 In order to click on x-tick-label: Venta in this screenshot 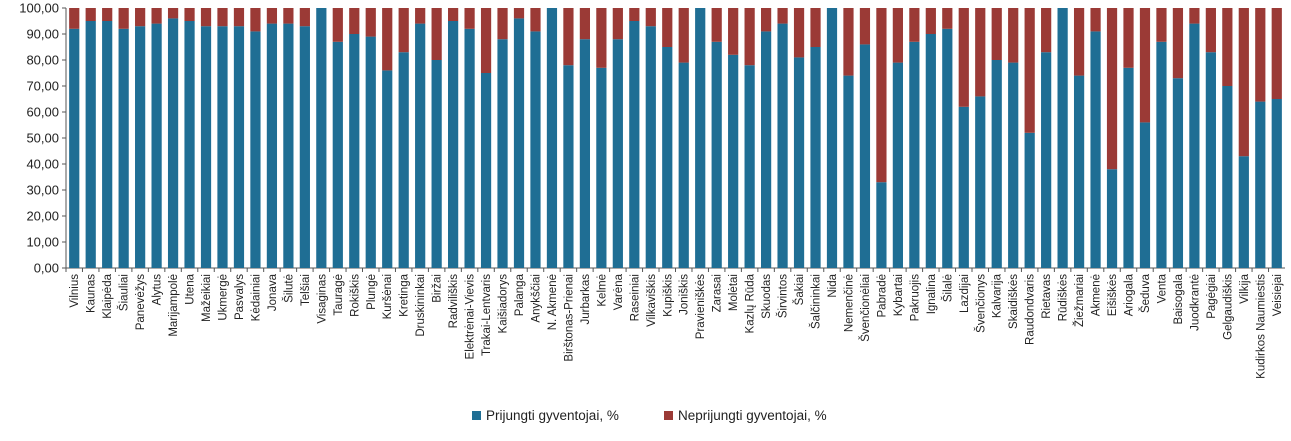, I will do `click(1162, 288)`.